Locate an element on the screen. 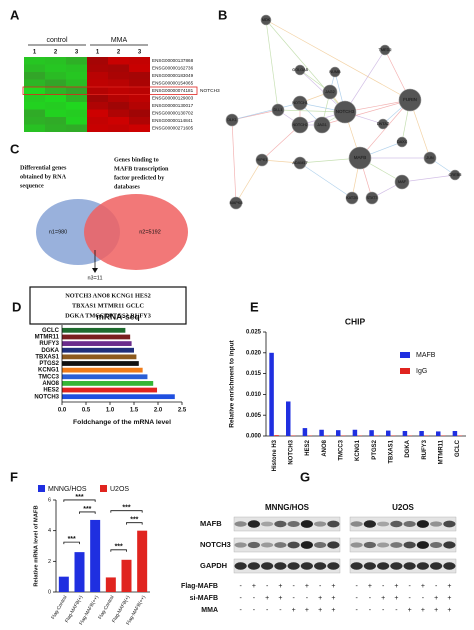 This screenshot has width=474, height=630. node-label: DAXX is located at coordinates (402, 142).